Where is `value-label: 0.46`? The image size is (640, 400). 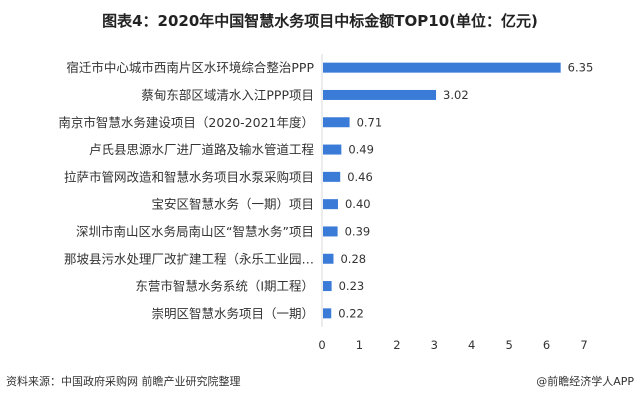 value-label: 0.46 is located at coordinates (360, 177).